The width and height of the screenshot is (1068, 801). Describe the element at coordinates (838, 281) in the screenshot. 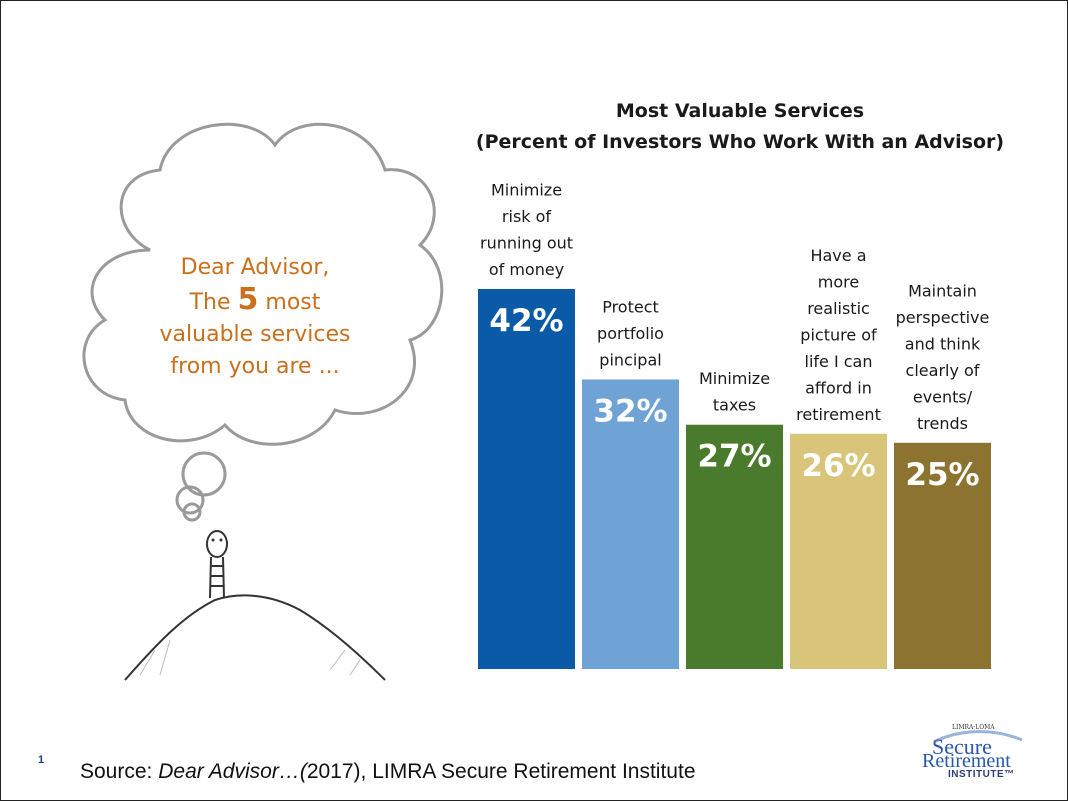

I see `category-label-4-line-2: more` at that location.